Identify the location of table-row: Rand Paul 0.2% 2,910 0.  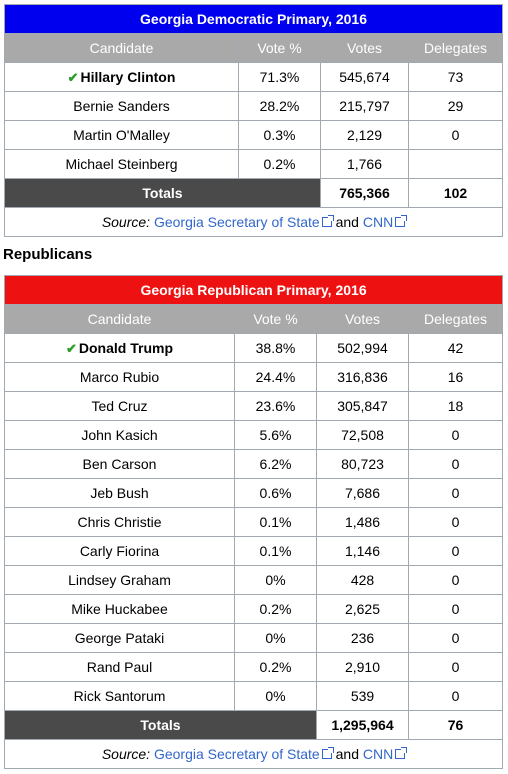
(254, 667).